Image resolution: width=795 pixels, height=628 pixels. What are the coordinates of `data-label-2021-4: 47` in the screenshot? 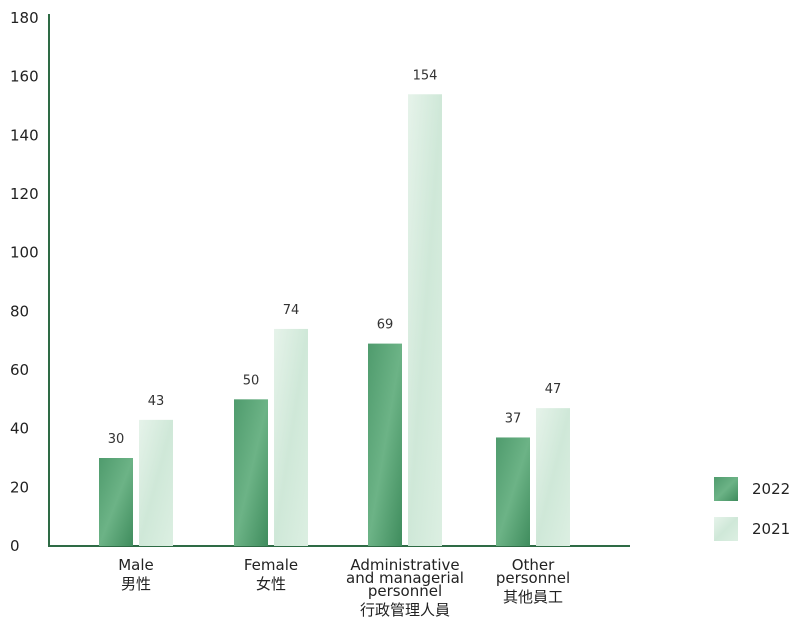 It's located at (553, 389).